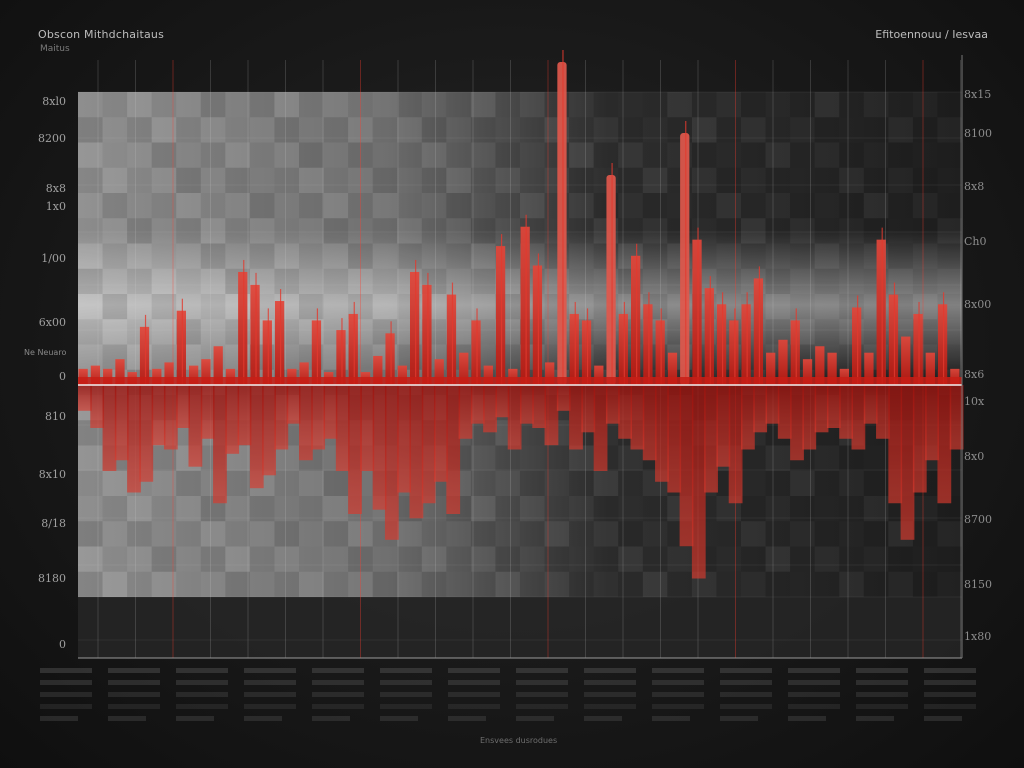 Image resolution: width=1024 pixels, height=768 pixels. What do you see at coordinates (978, 365) in the screenshot?
I see `right-axis: 8x15 8100 8x8 Ch0 8x00 8x6 10x 8x0 8700 8150 1x80` at bounding box center [978, 365].